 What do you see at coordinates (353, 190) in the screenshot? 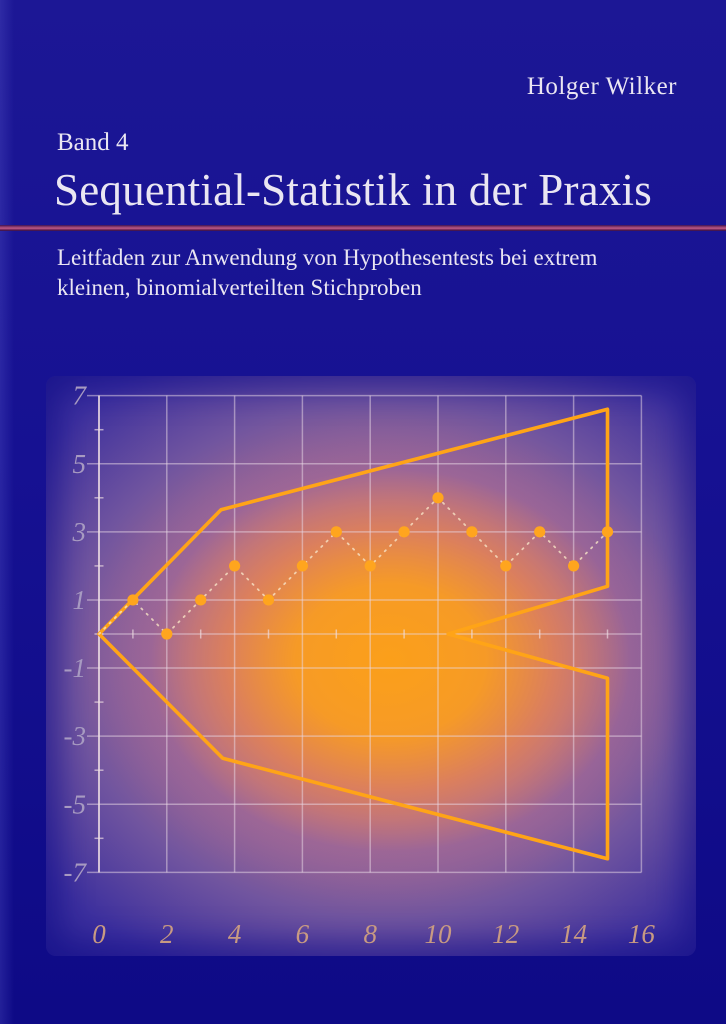
I see `book-title: Sequential-Statistik in der Praxis` at bounding box center [353, 190].